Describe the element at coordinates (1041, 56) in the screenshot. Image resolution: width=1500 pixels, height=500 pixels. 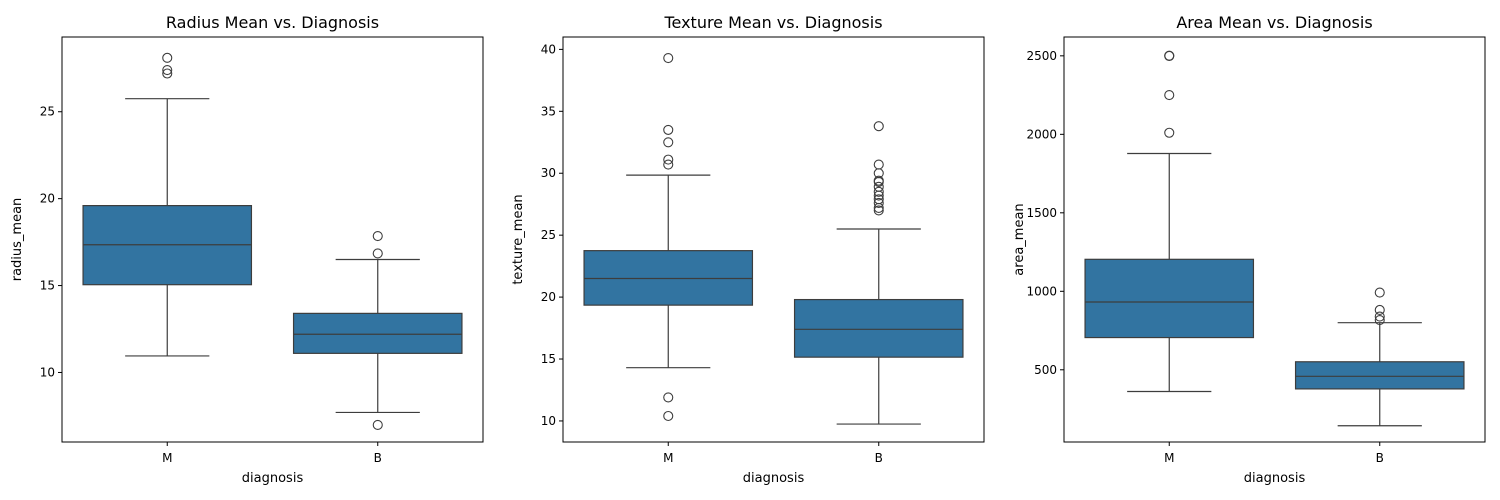
I see `y-tick-label: 2500` at that location.